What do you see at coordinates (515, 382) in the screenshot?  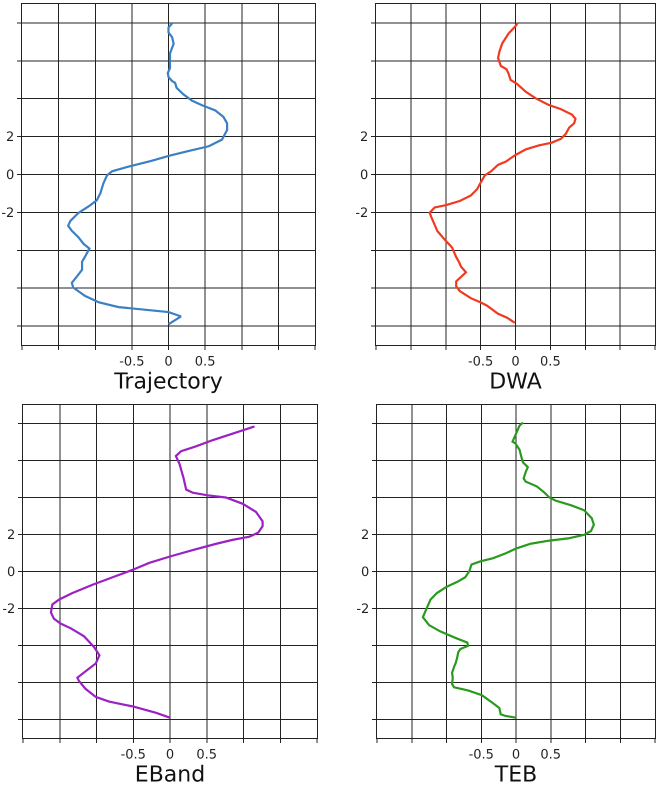 I see `x-axis-title: DWA` at bounding box center [515, 382].